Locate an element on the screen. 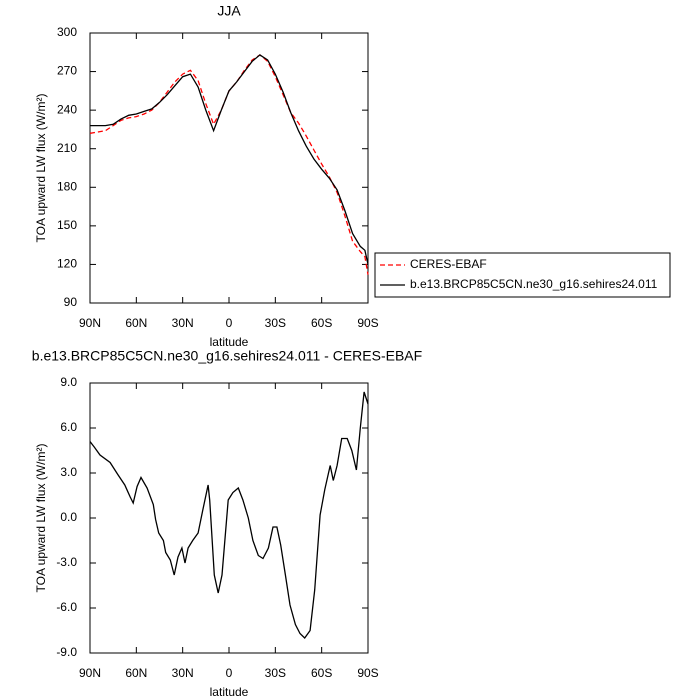 This screenshot has width=700, height=700. y-tick-label: 210 is located at coordinates (67, 148).